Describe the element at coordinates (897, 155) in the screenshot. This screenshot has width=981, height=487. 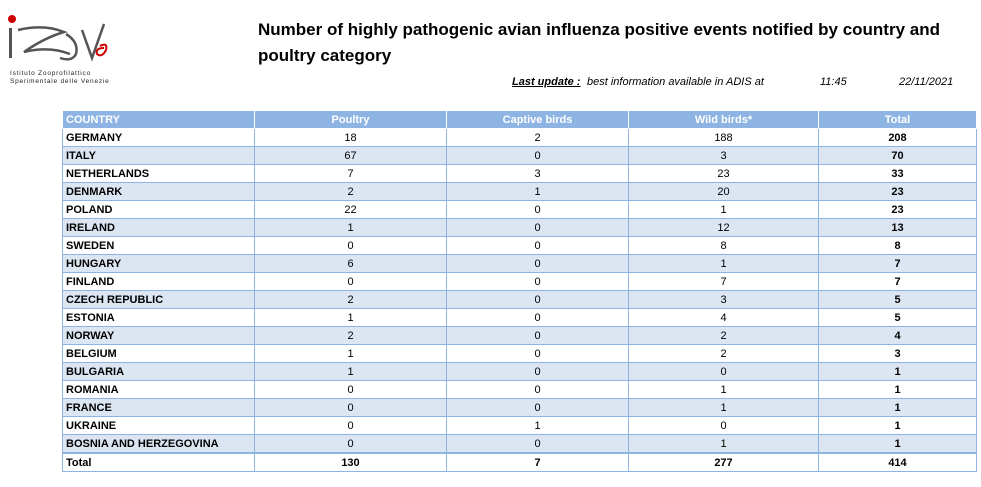
I see `cell-total: 70` at that location.